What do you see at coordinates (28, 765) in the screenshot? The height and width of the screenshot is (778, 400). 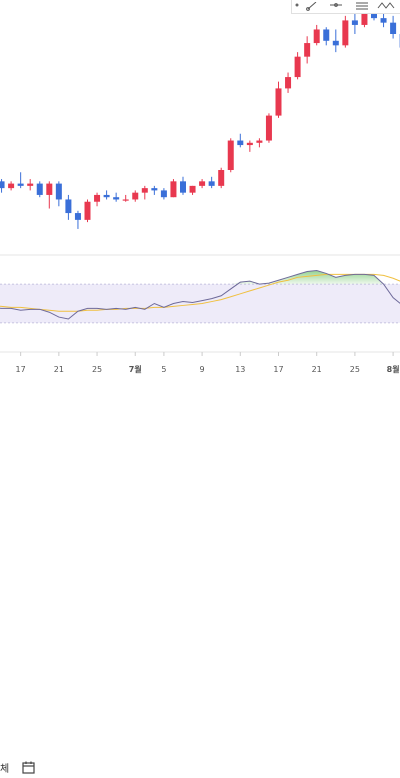 I see `calendar-icon` at bounding box center [28, 765].